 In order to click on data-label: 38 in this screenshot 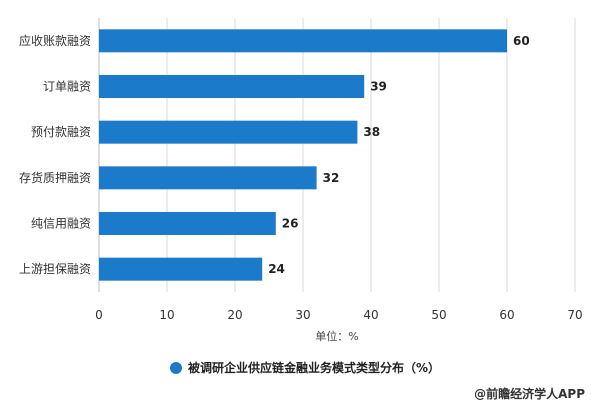, I will do `click(371, 132)`.